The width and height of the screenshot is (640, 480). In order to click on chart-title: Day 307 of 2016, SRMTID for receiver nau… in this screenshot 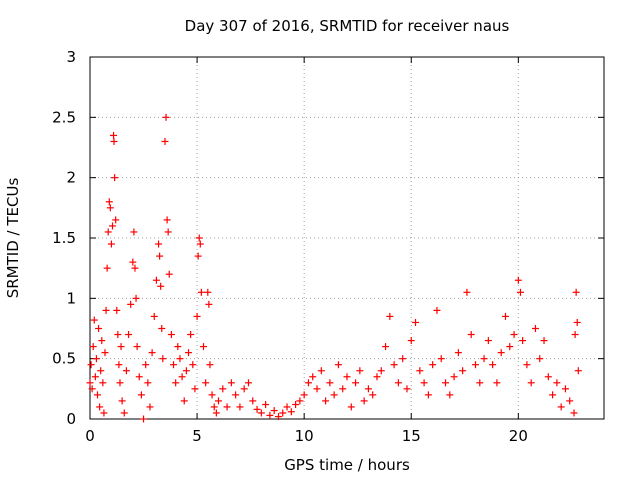, I will do `click(347, 26)`.